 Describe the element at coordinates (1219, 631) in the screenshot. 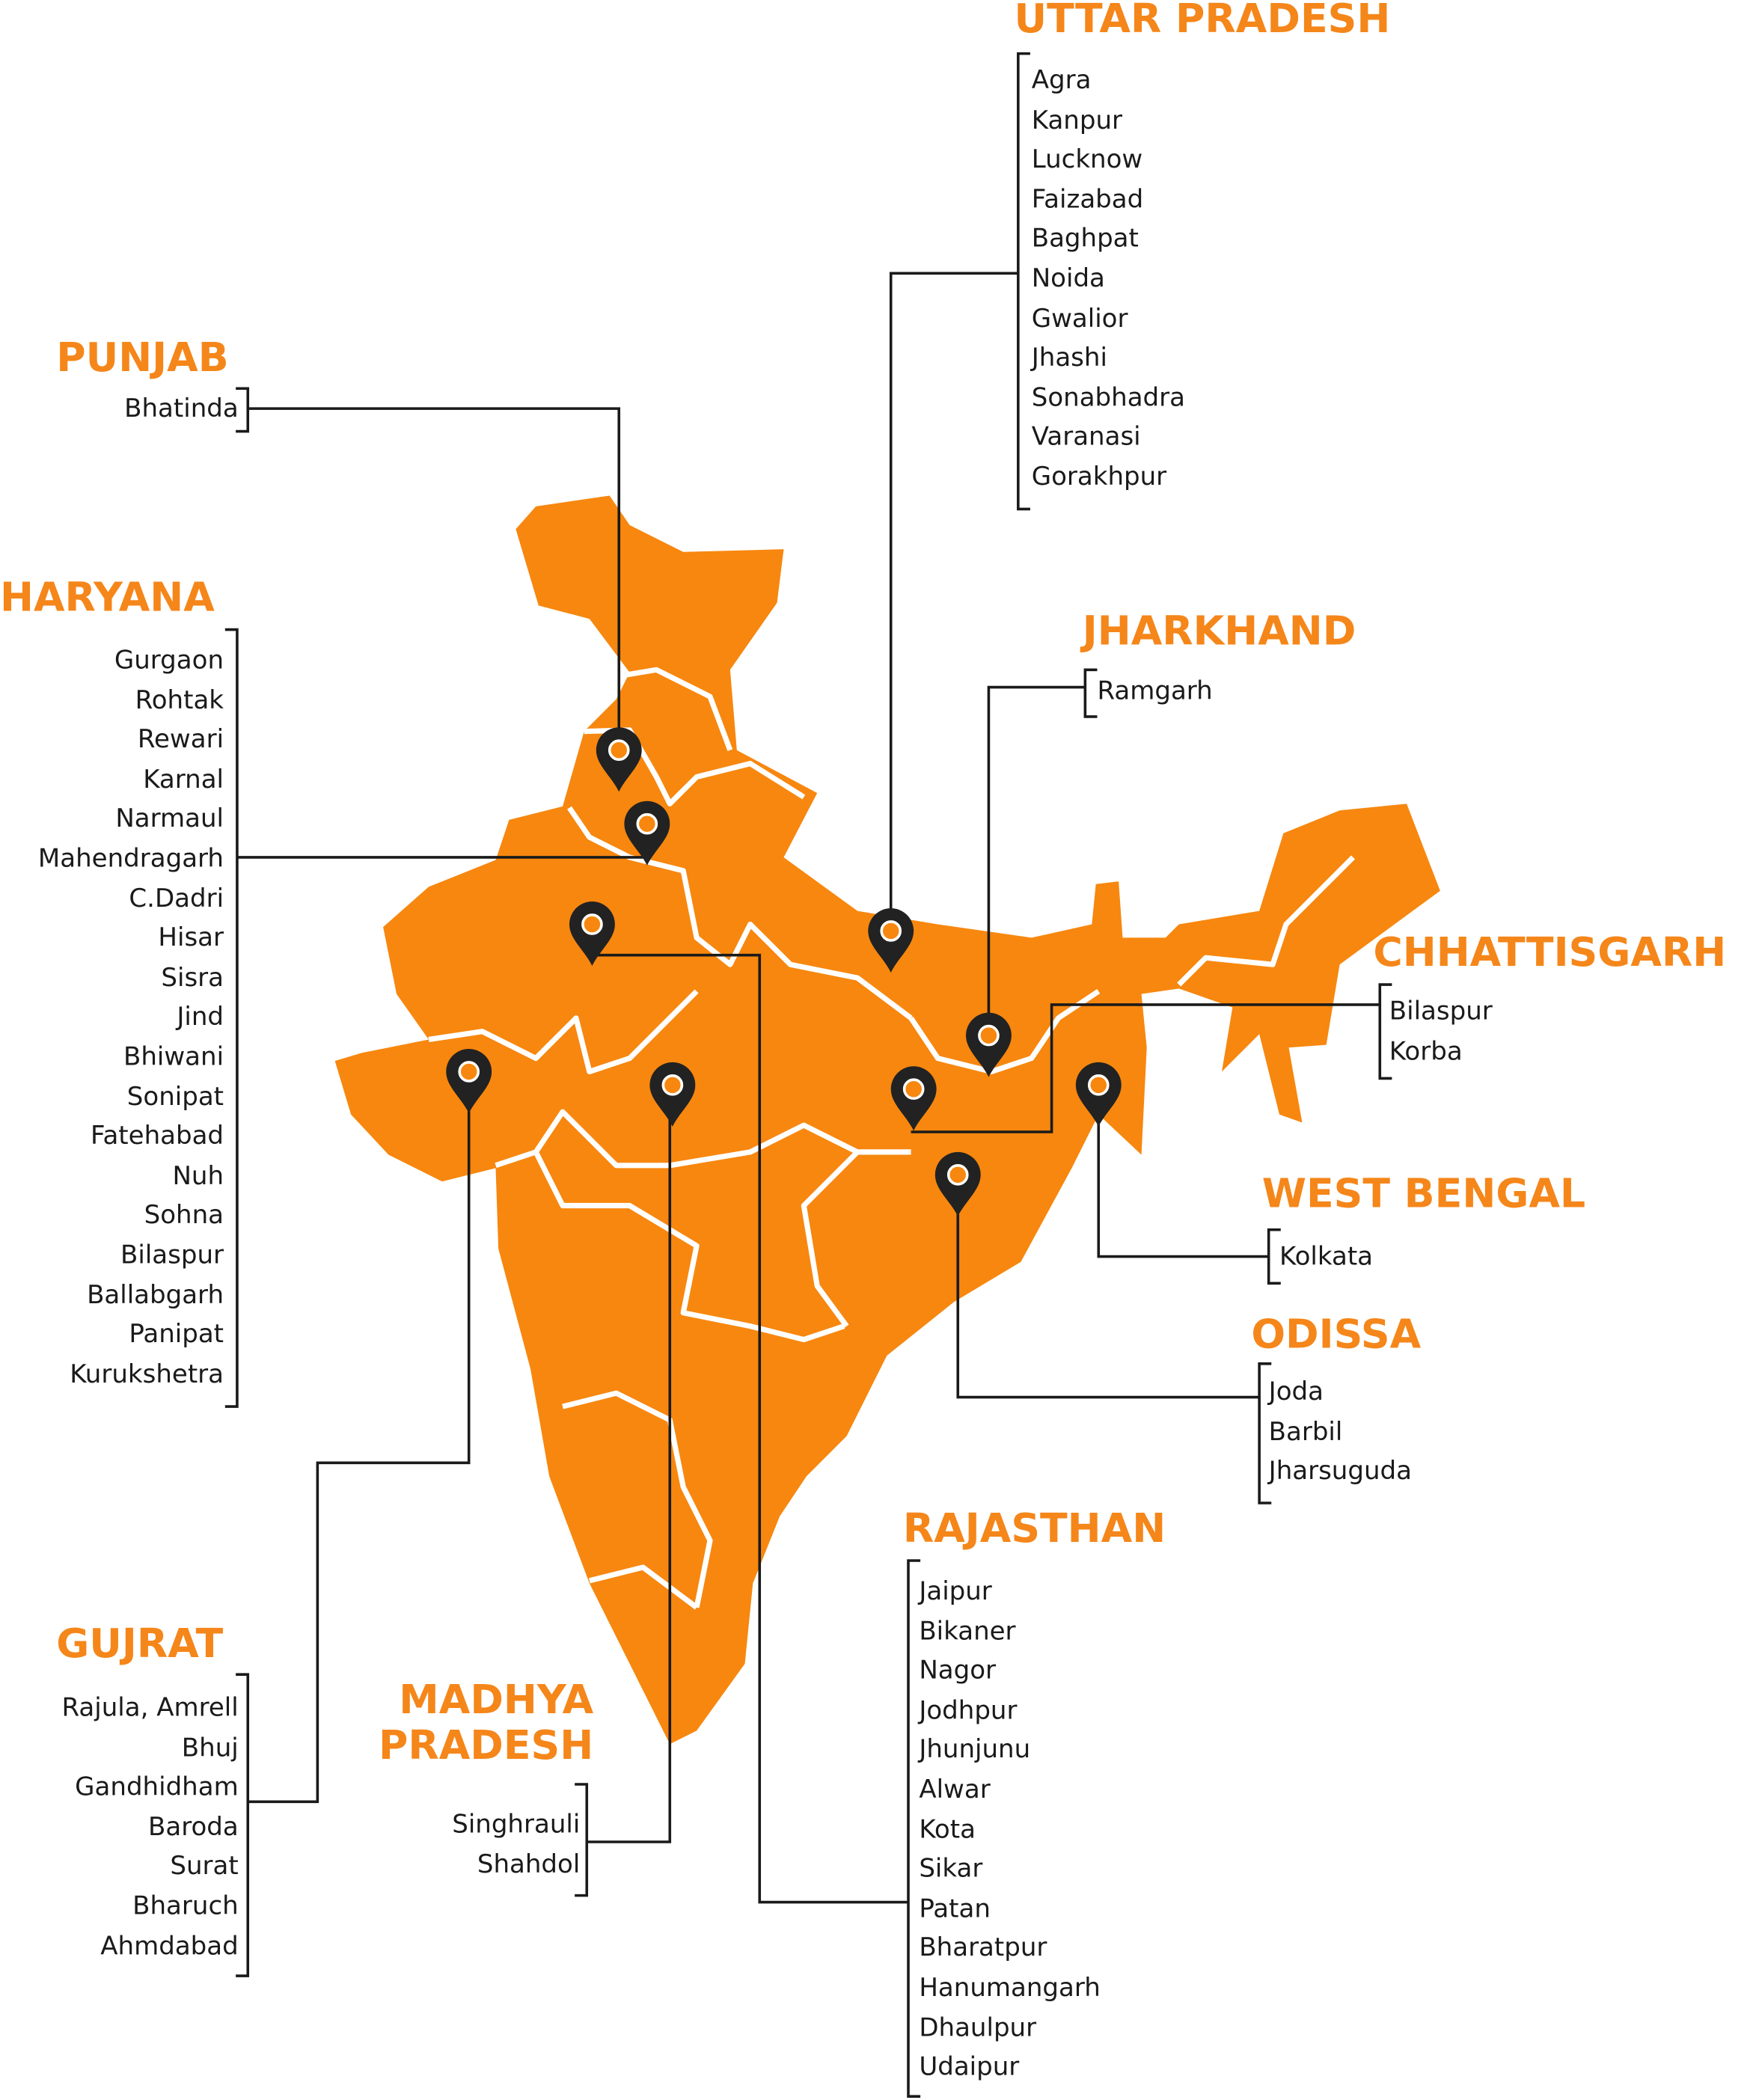

I see `region-title: JHARKHAND` at that location.